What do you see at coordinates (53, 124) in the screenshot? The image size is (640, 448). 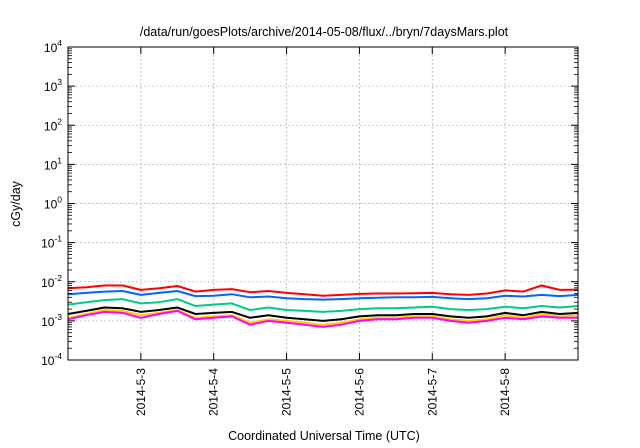 I see `y-tick-label: 10²` at bounding box center [53, 124].